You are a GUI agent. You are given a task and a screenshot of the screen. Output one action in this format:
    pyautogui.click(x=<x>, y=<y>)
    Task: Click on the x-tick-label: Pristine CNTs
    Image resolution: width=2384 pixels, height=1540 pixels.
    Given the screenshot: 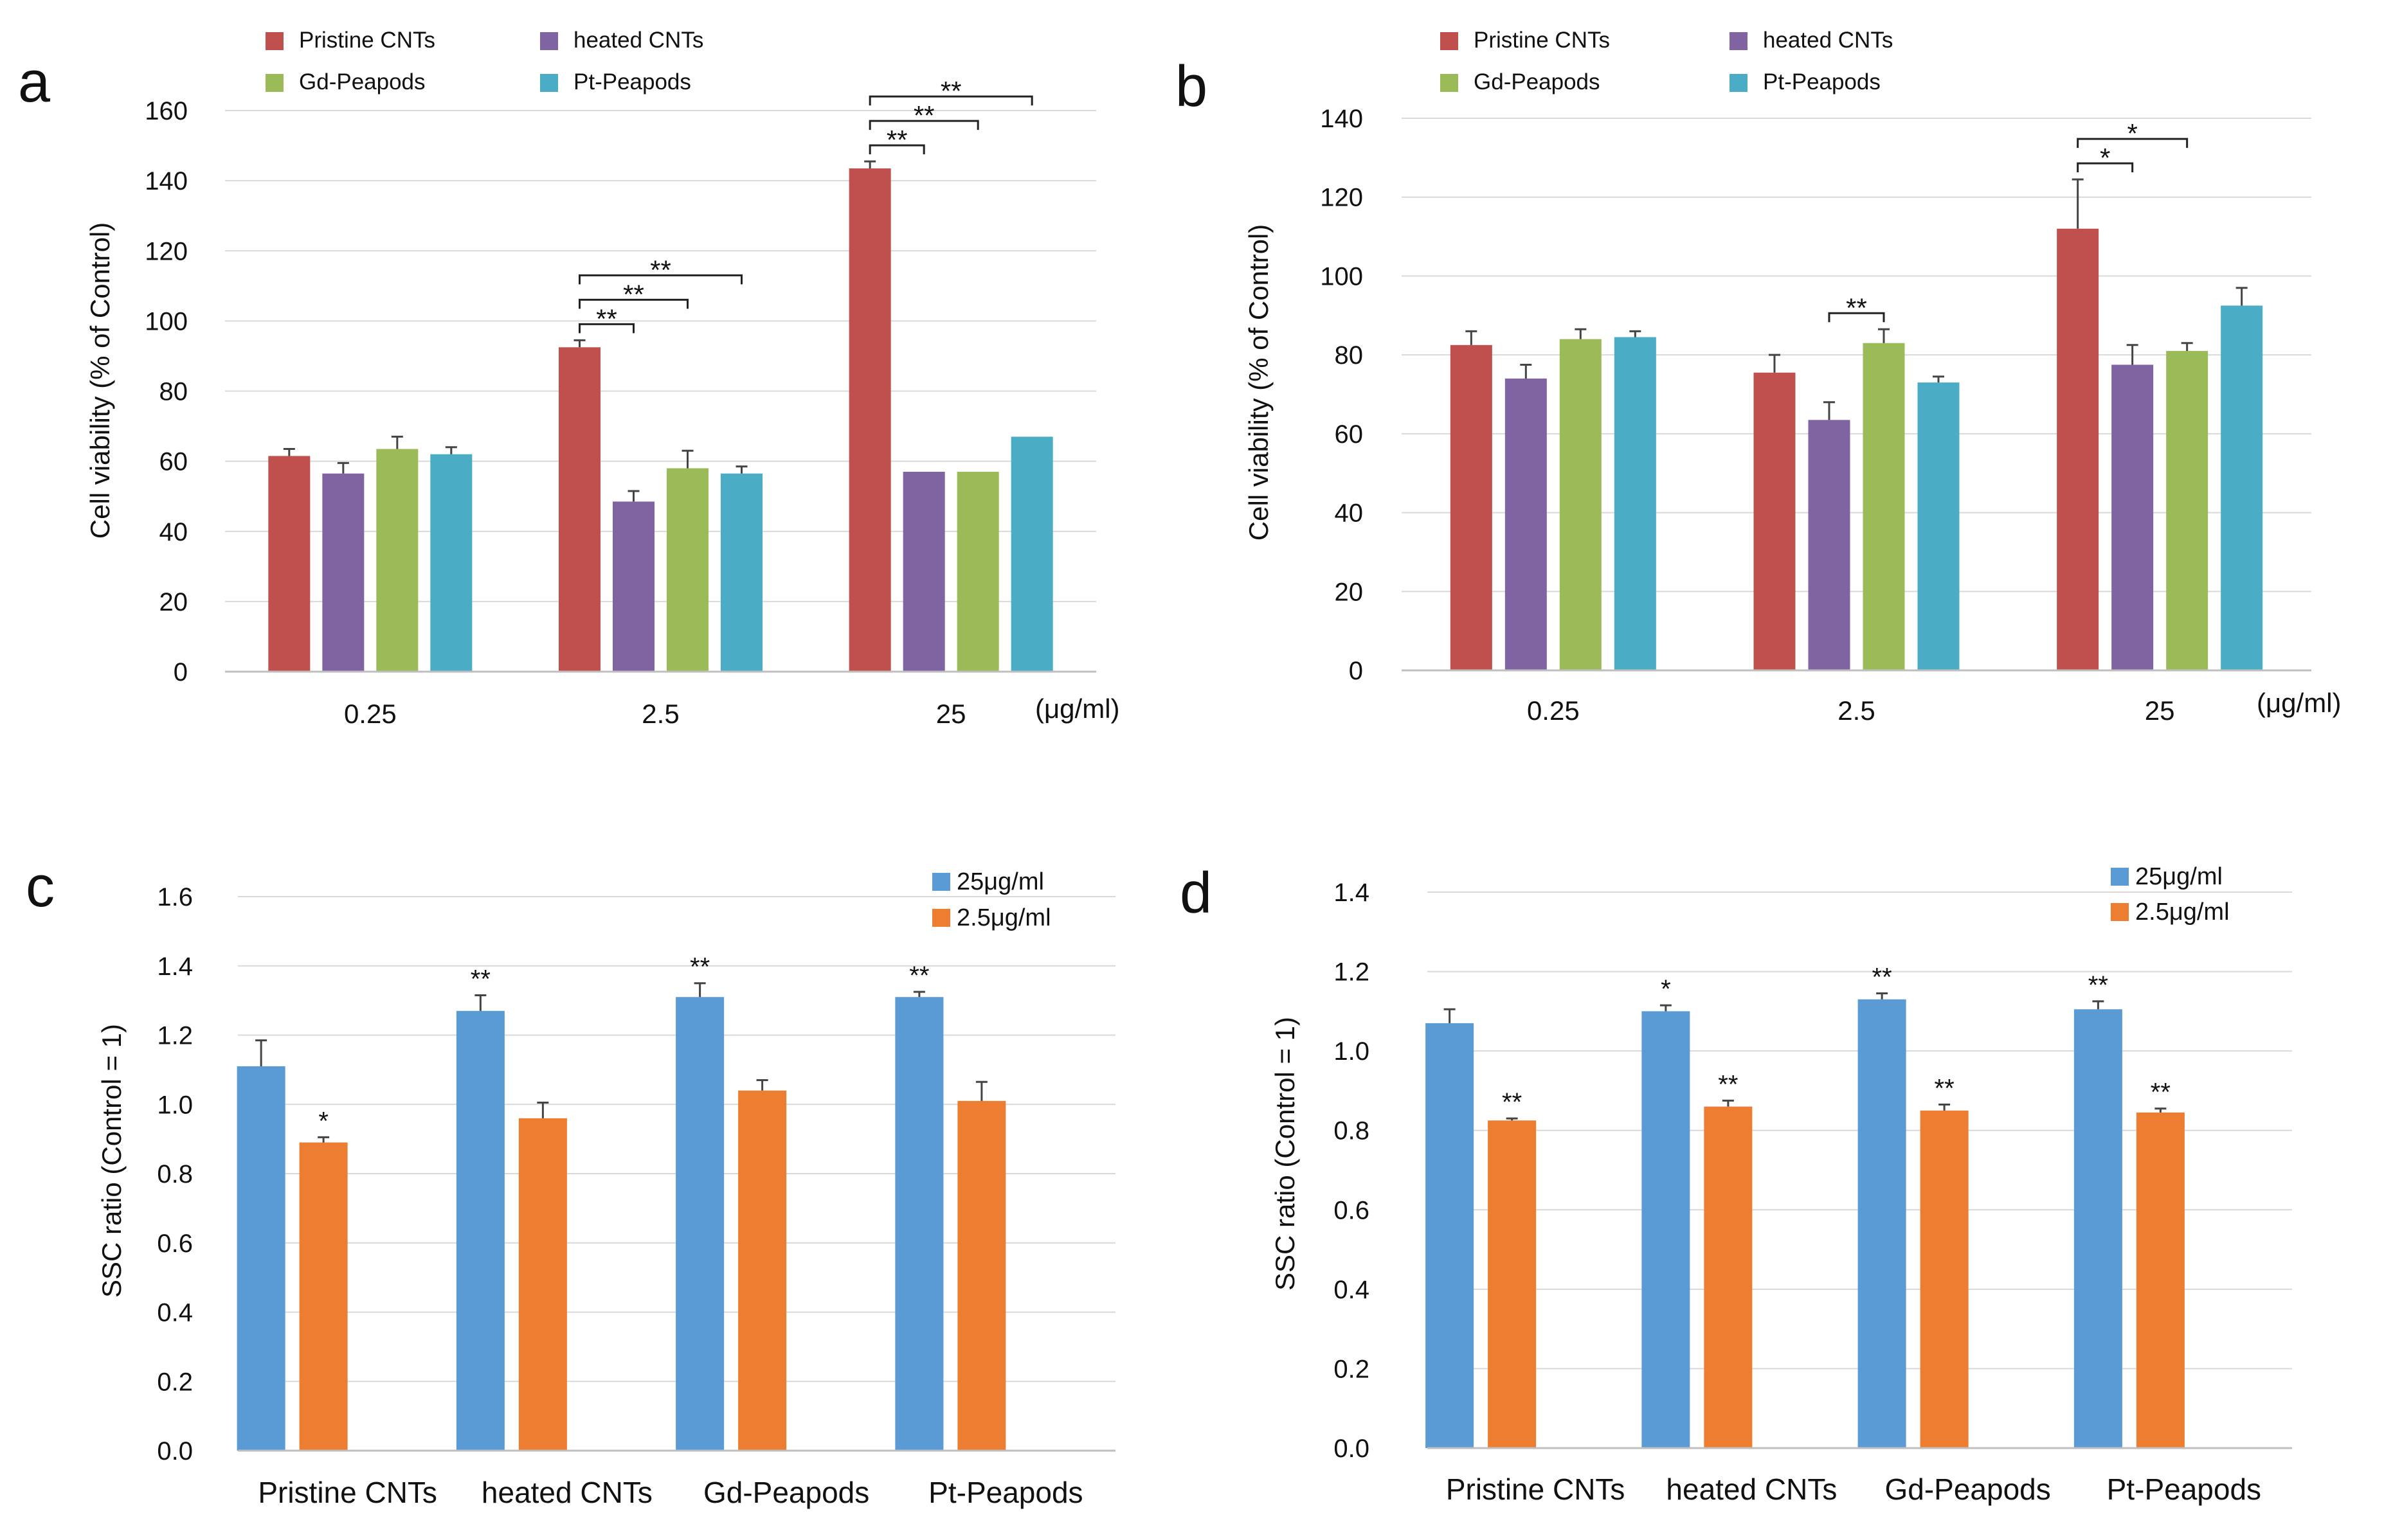 What is the action you would take?
    pyautogui.click(x=1535, y=1489)
    